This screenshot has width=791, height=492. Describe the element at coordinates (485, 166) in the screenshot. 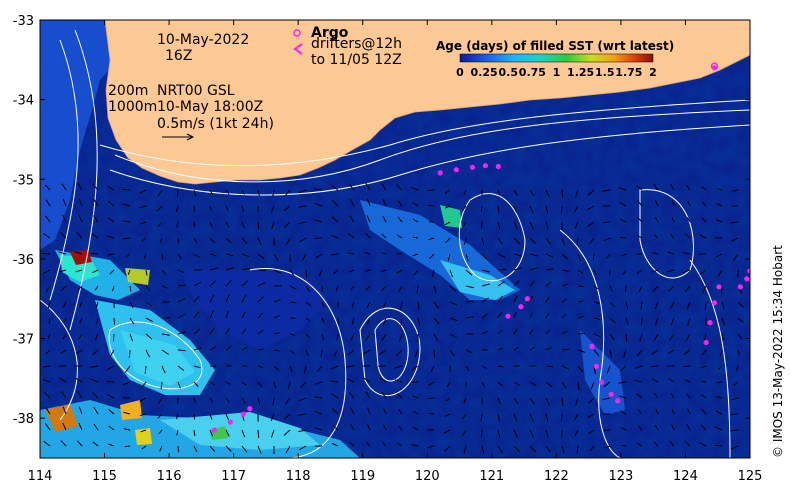

I see `drifter-position` at that location.